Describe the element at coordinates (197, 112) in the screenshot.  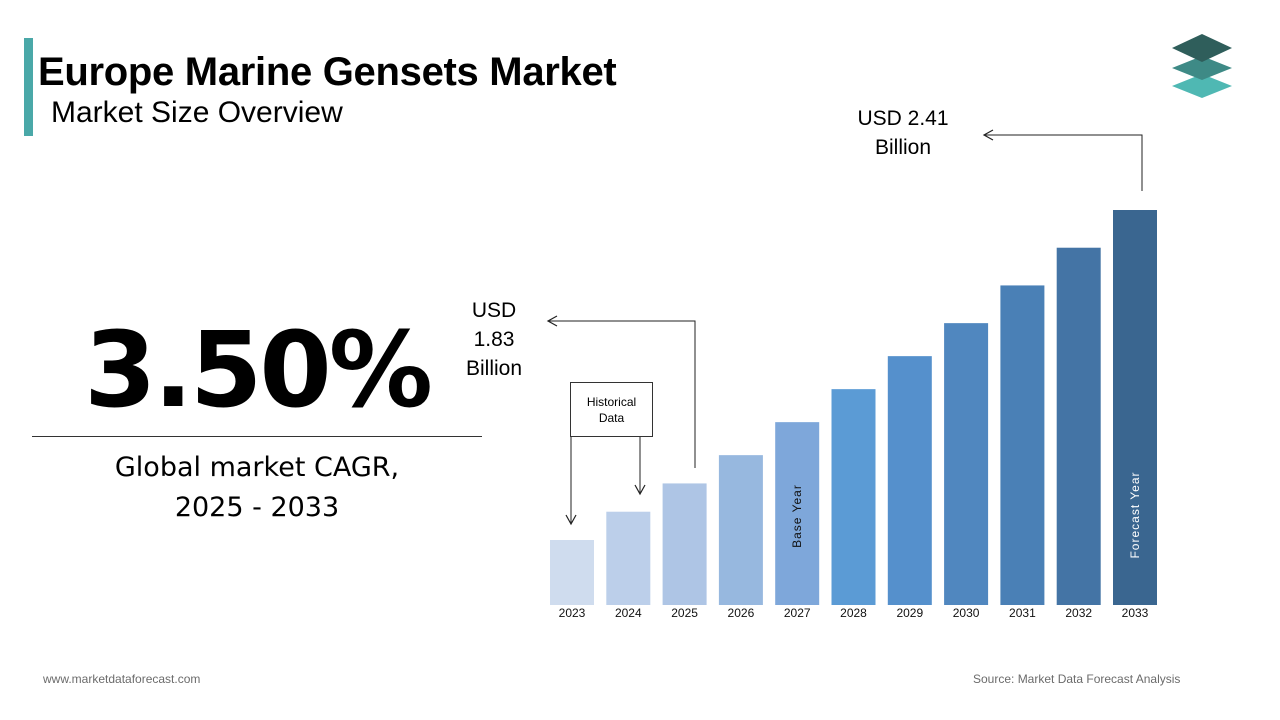
I see `page-subtitle: Market Size Overview` at that location.